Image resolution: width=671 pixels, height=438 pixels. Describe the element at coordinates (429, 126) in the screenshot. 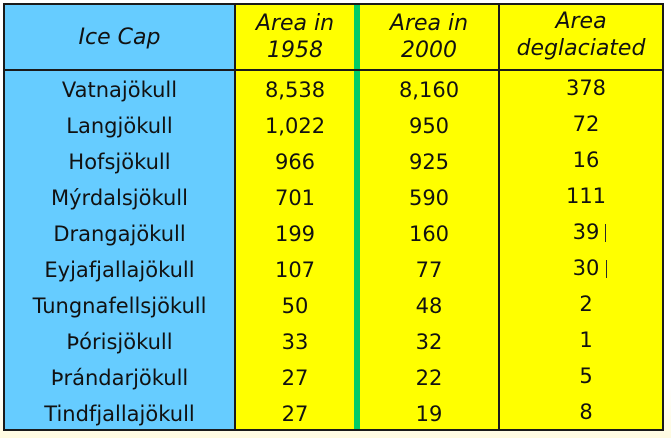

I see `area-2000-value: 950` at that location.